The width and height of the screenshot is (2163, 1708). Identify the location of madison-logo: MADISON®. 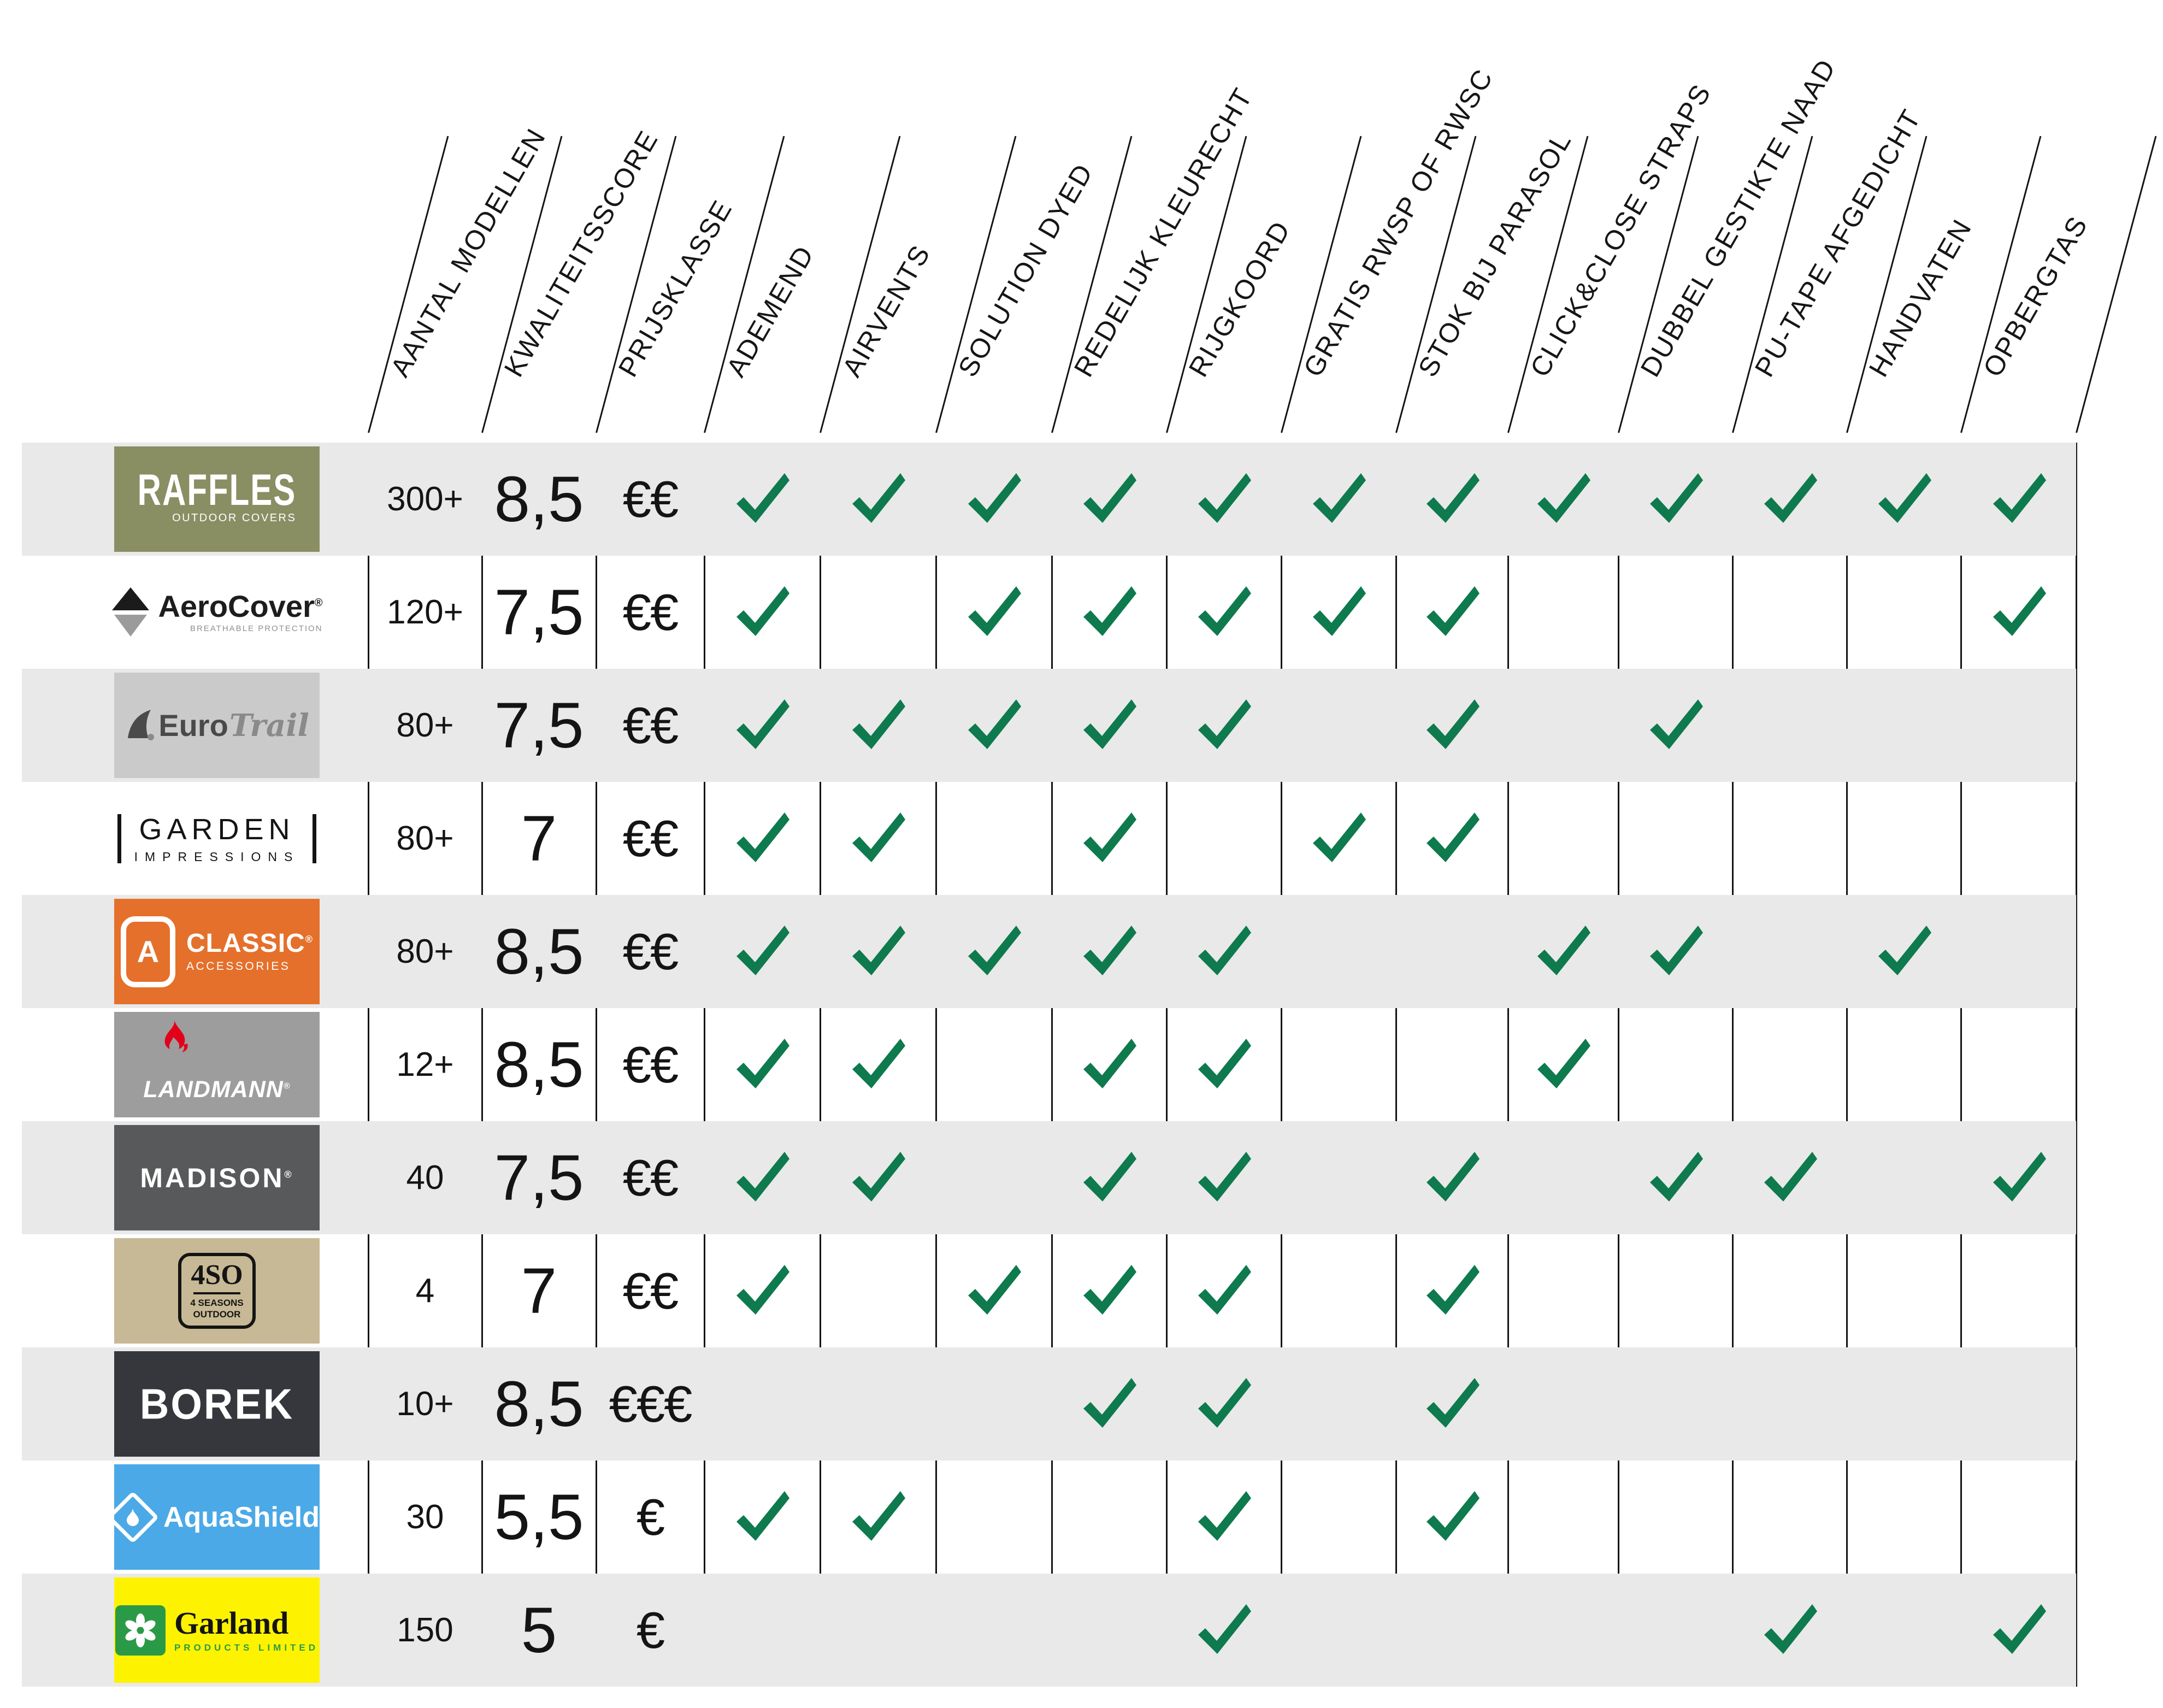
(217, 1177).